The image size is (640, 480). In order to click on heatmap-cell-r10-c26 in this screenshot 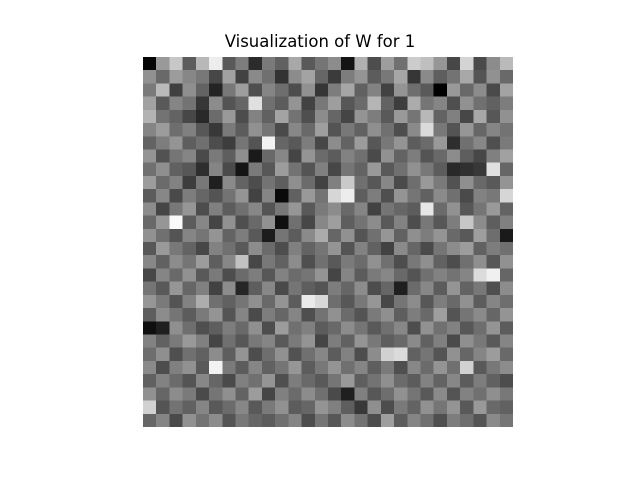, I will do `click(493, 196)`.